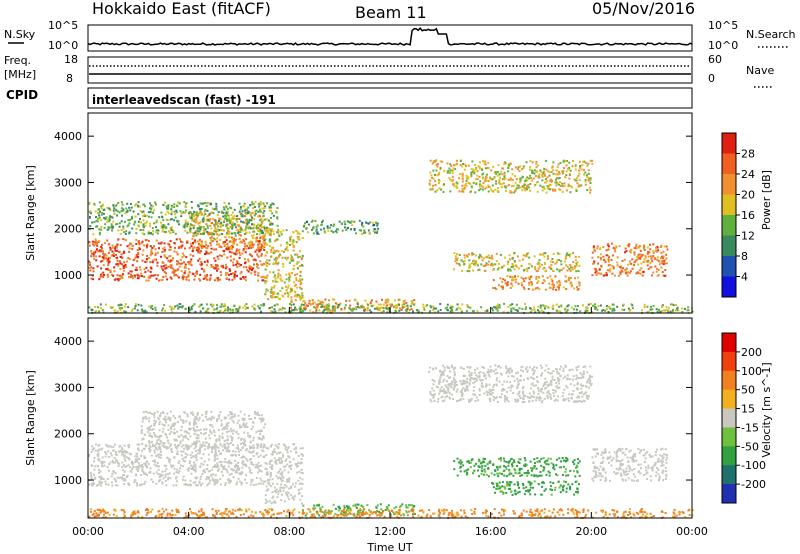 This screenshot has height=554, width=800. I want to click on y-tick-label: 2000, so click(68, 229).